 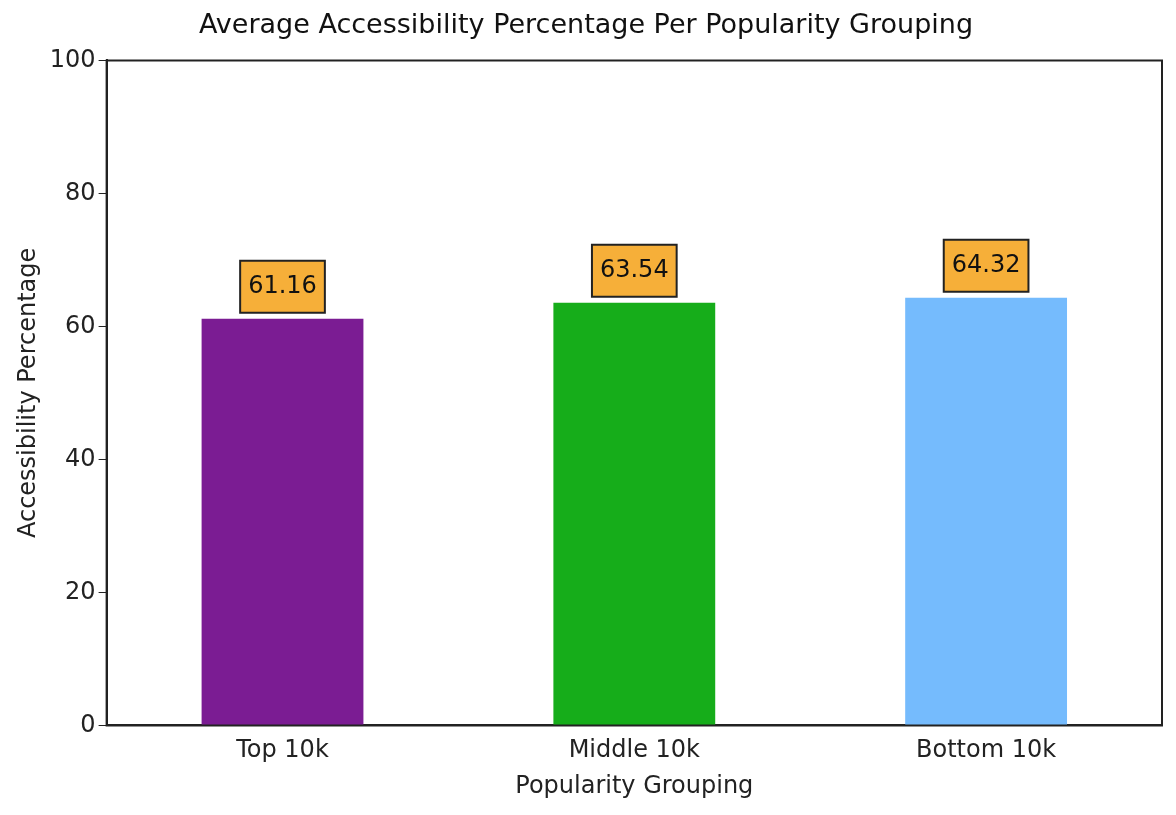 I want to click on data-label: 64.32, so click(x=986, y=263).